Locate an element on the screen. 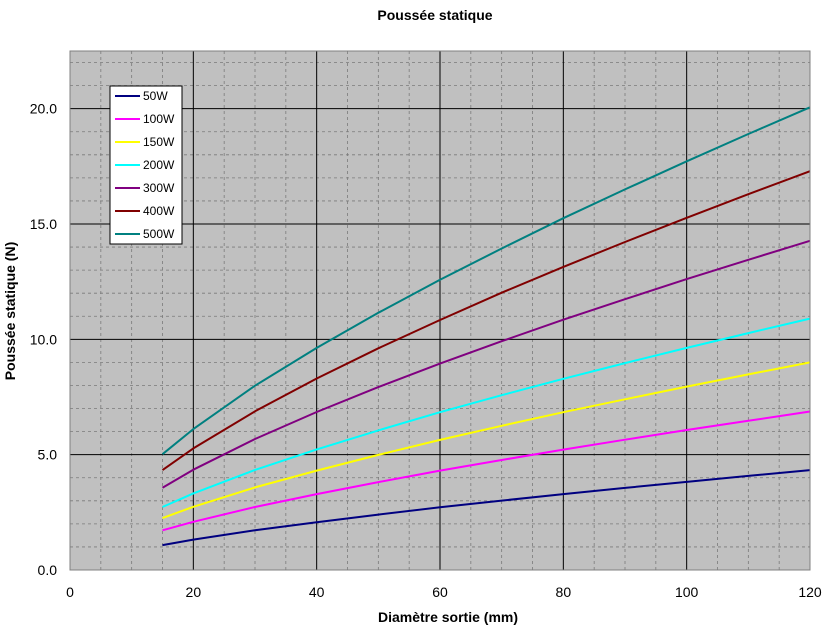 The image size is (828, 627). x-tick-label: 0 is located at coordinates (70, 592).